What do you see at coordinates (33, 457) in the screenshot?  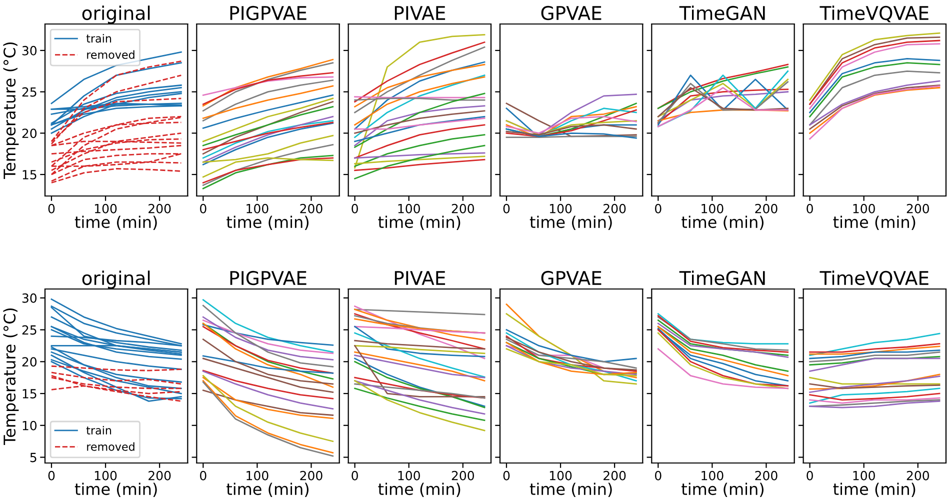 I see `y-tick-label: 5` at bounding box center [33, 457].